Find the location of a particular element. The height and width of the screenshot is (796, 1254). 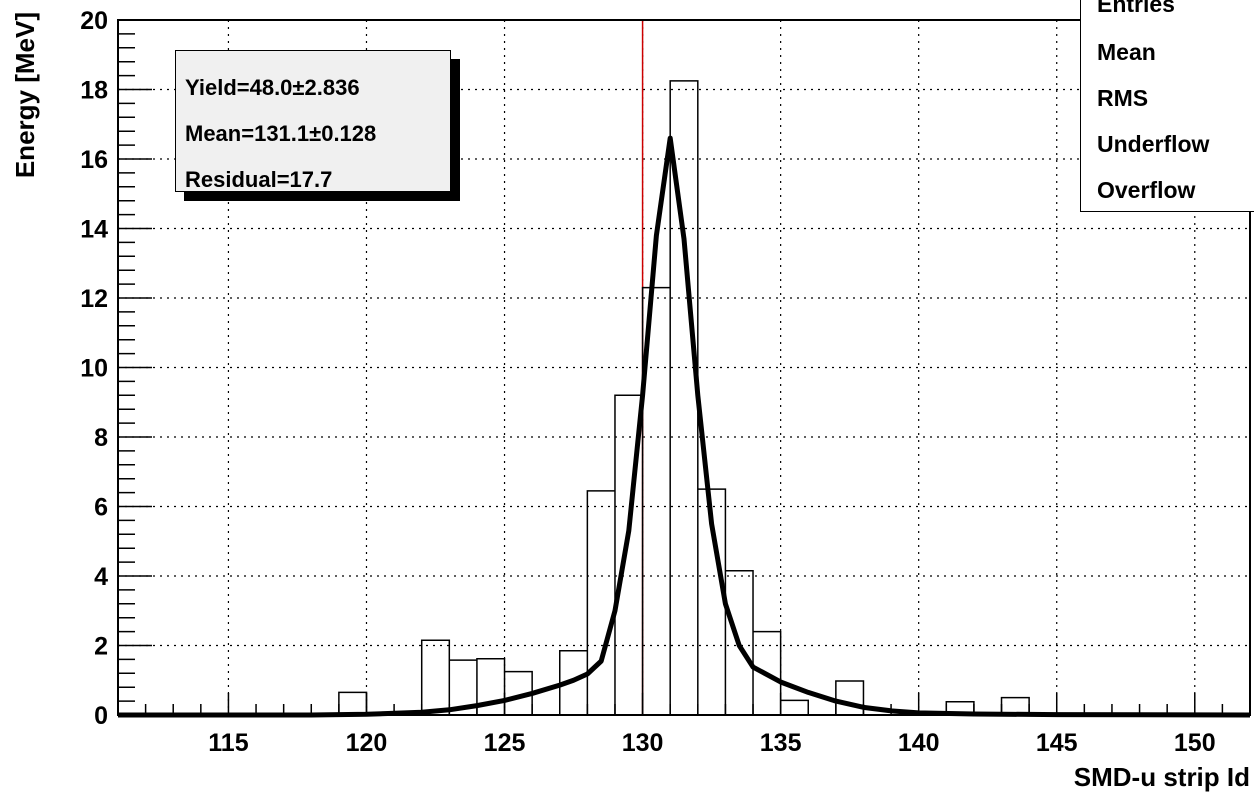

y-axis-label: Energy [MeV] is located at coordinates (25, 95).